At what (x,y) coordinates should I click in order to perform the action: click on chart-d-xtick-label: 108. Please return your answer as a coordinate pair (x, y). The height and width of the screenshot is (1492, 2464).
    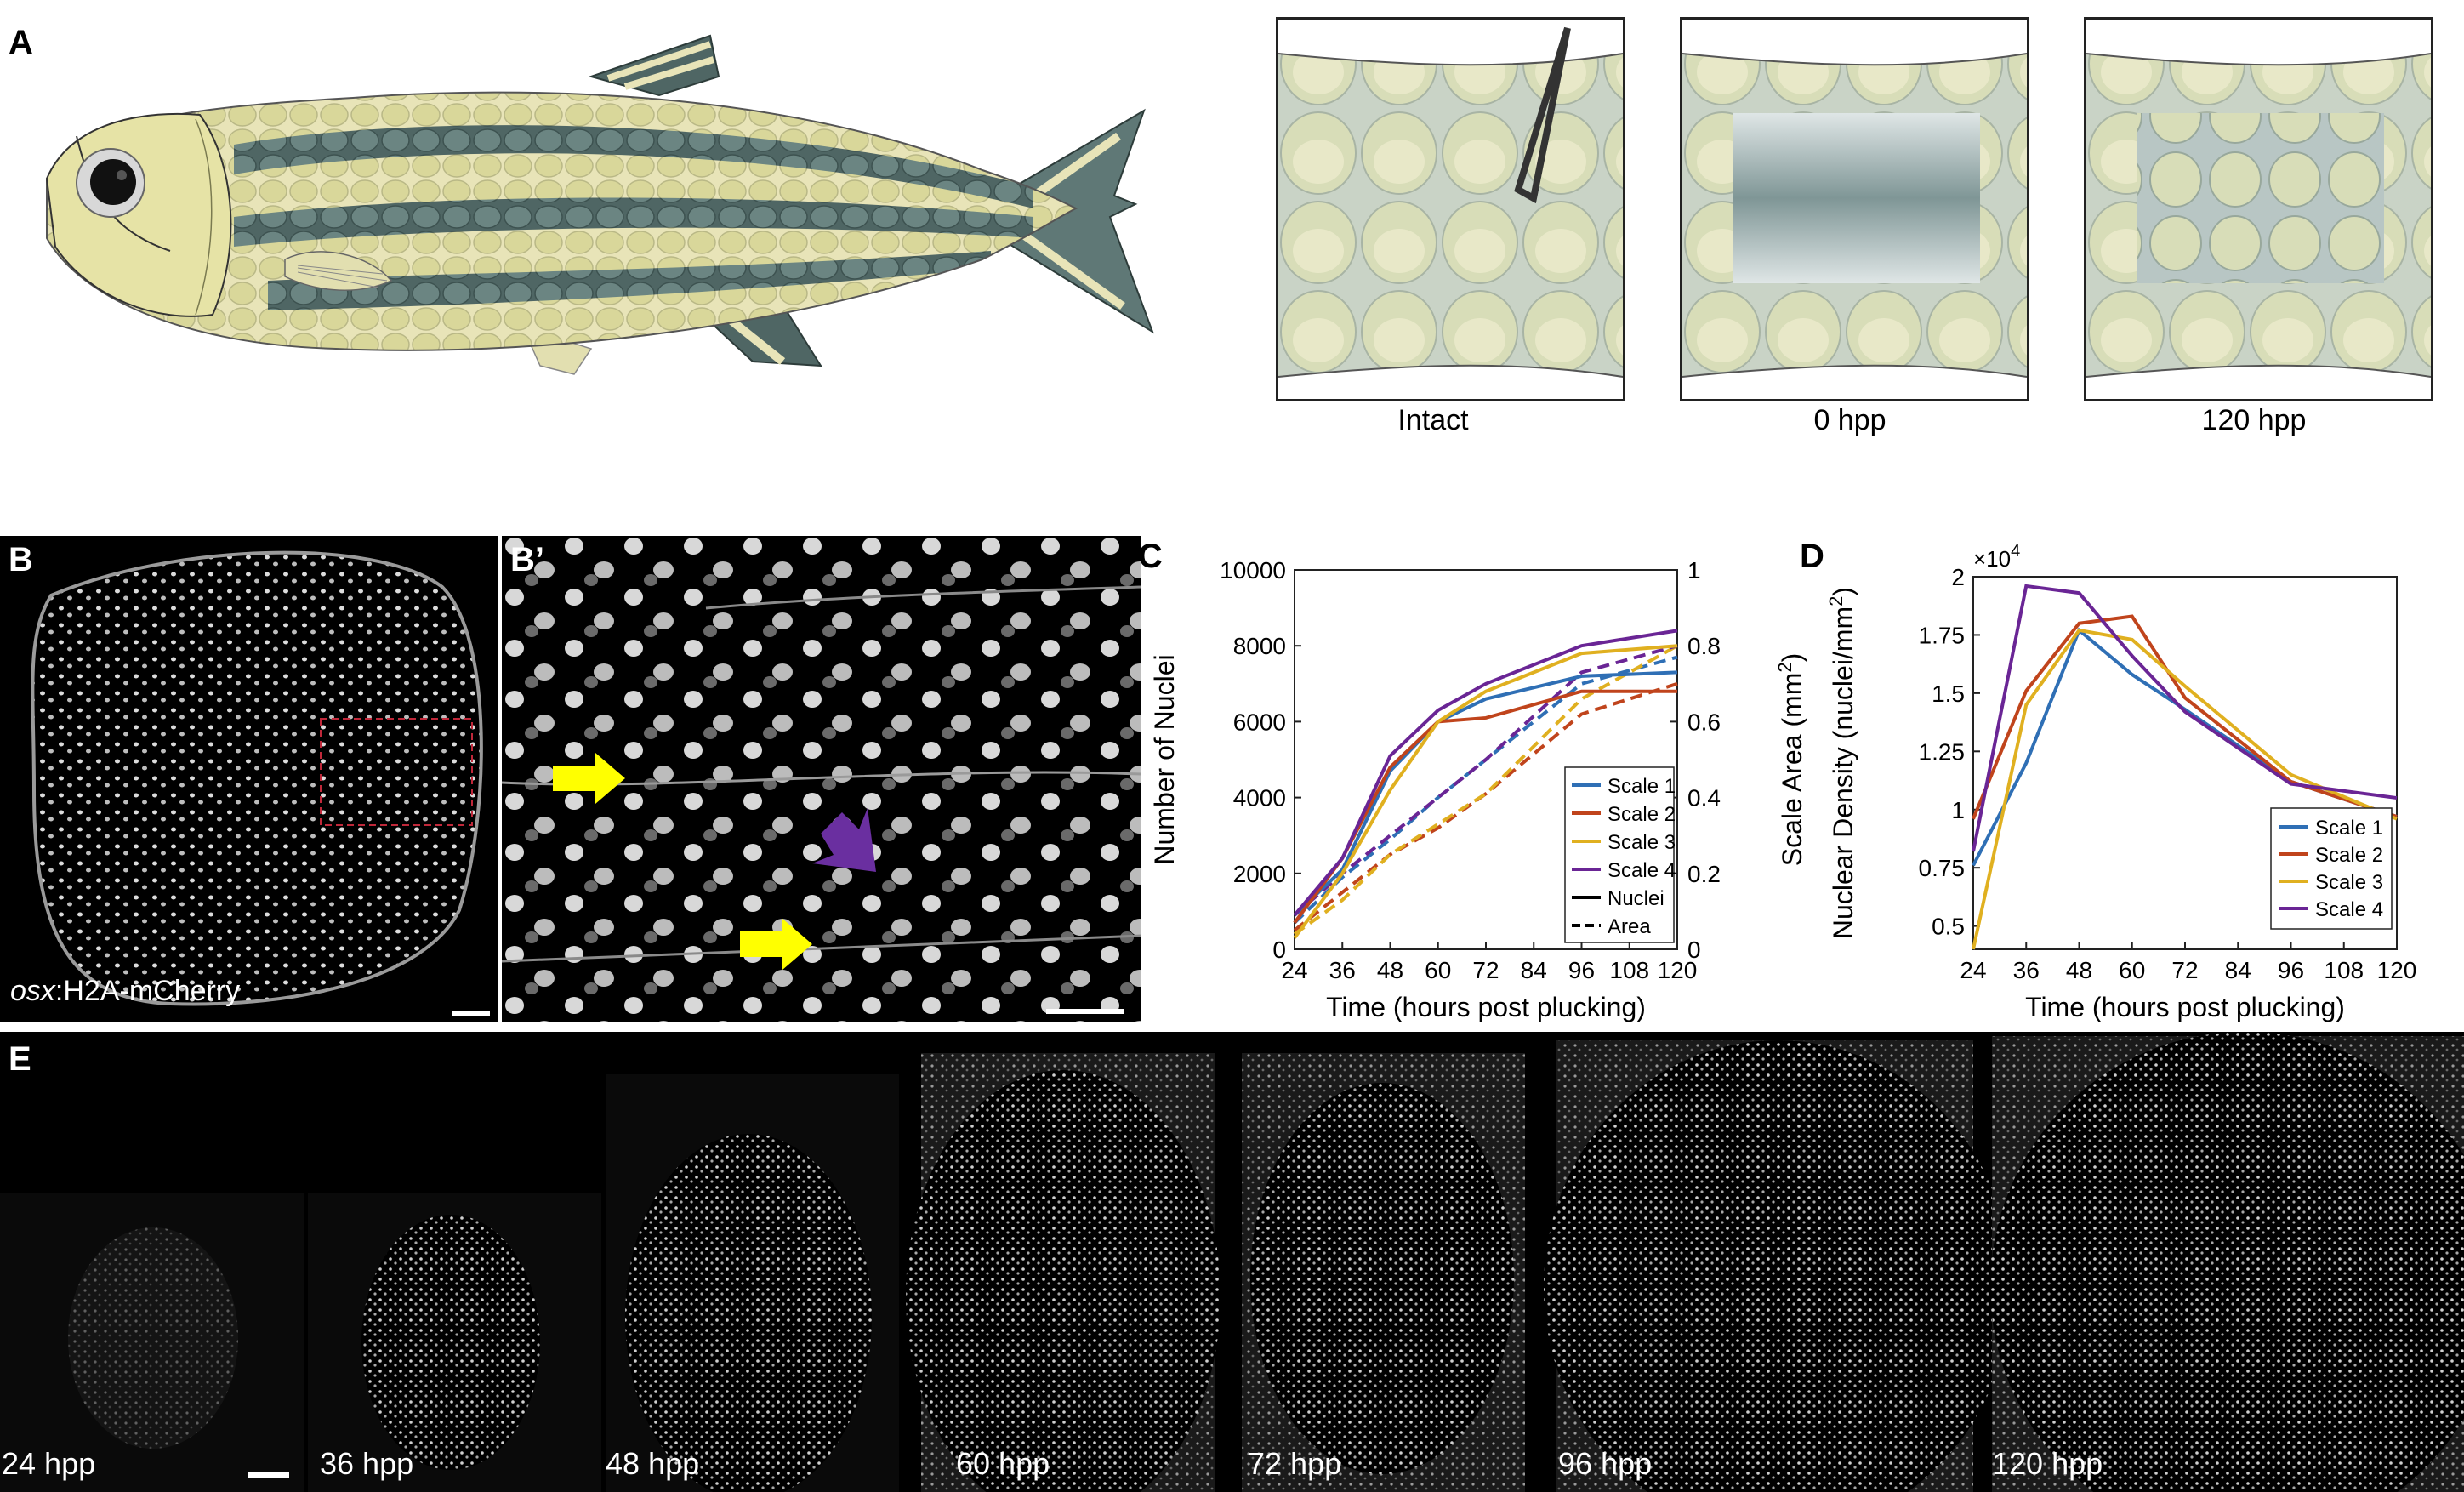
    Looking at the image, I should click on (2344, 970).